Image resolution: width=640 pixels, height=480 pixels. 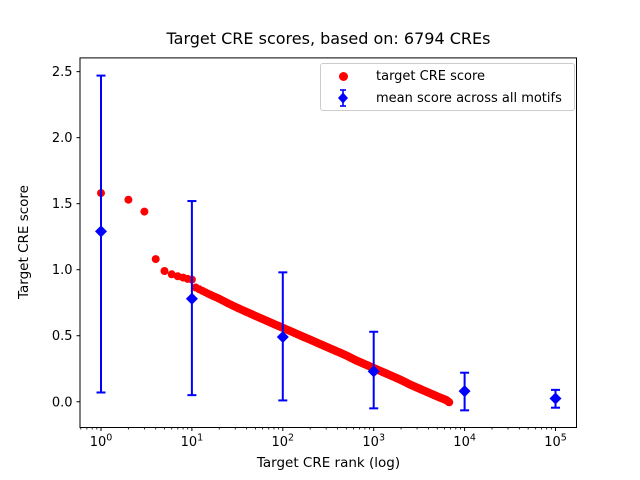 I want to click on legend-label-target-cre-score: target CRE score, so click(x=431, y=76).